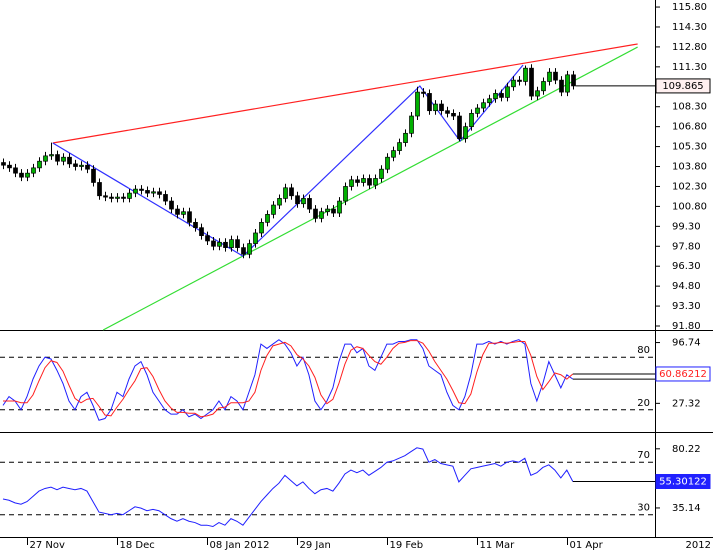  Describe the element at coordinates (698, 545) in the screenshot. I see `x-corner-label: 2012` at that location.